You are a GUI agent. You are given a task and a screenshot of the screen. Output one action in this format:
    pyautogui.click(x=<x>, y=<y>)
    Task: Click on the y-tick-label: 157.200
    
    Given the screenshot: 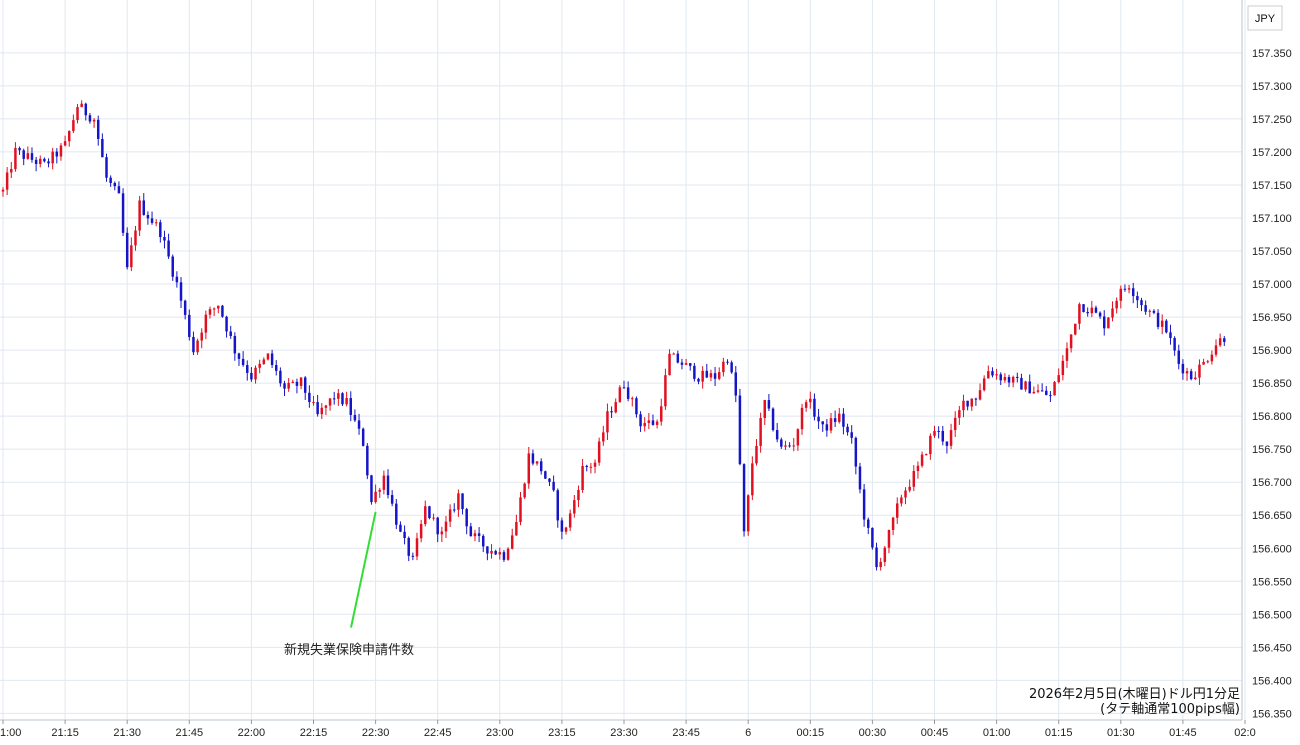 What is the action you would take?
    pyautogui.click(x=1272, y=153)
    